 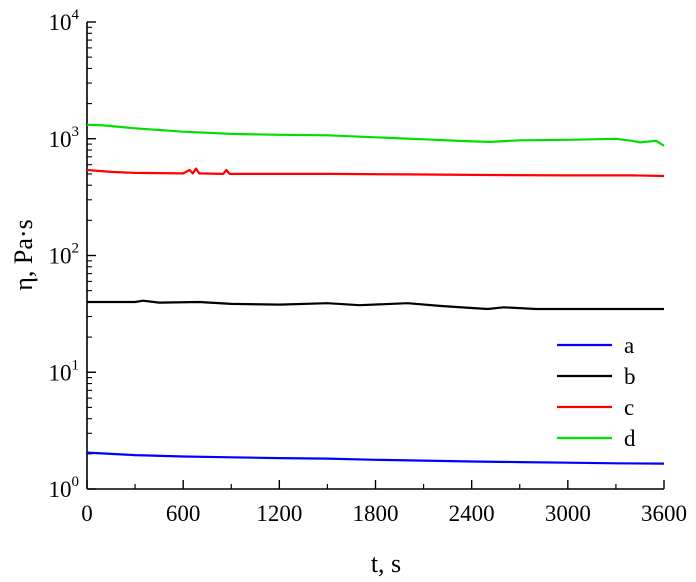 I want to click on series-line-a, so click(x=375, y=458).